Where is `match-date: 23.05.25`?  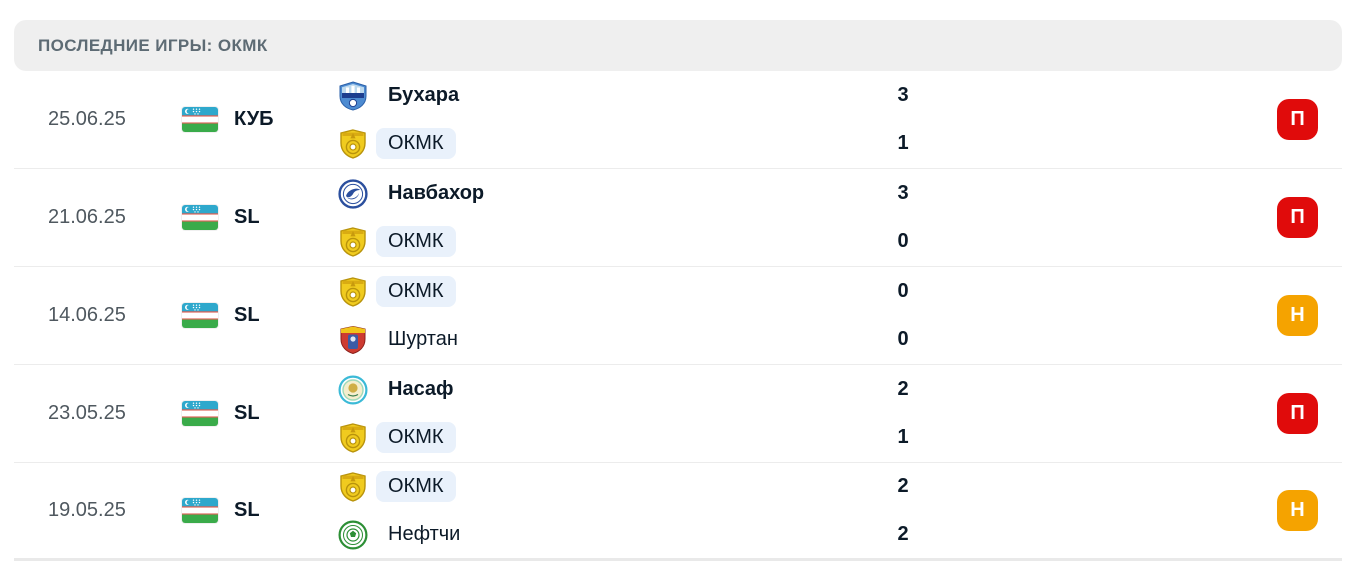 match-date: 23.05.25 is located at coordinates (87, 413).